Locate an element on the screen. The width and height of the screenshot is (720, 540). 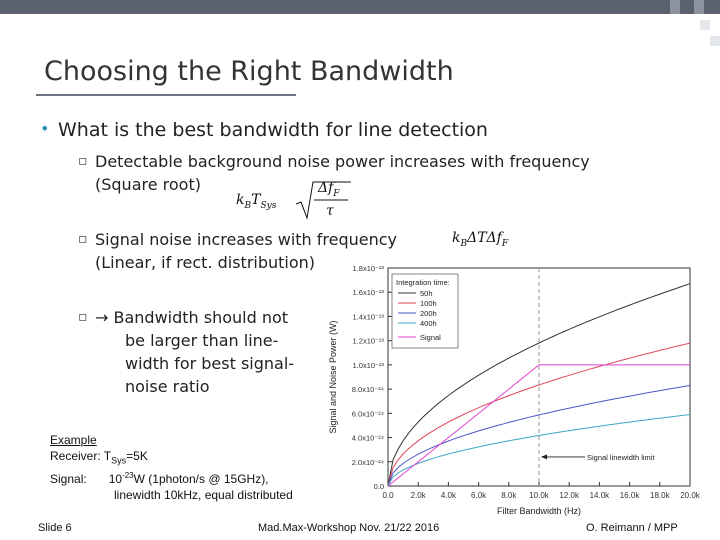
slide-title: Choosing the Right Bandwidth is located at coordinates (249, 71).